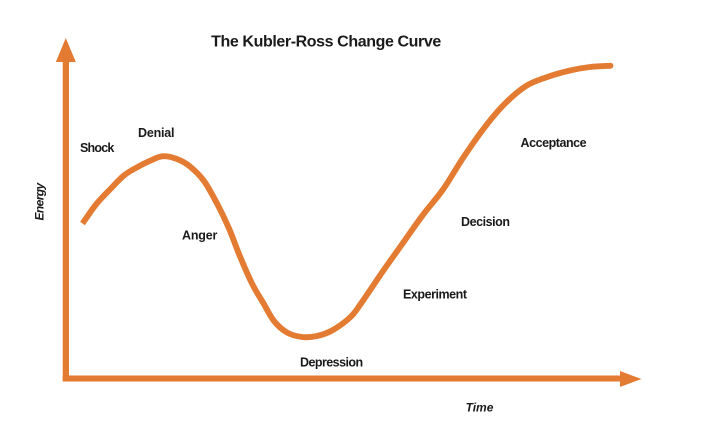 Image resolution: width=711 pixels, height=440 pixels. What do you see at coordinates (199, 236) in the screenshot?
I see `svg-text: Anger` at bounding box center [199, 236].